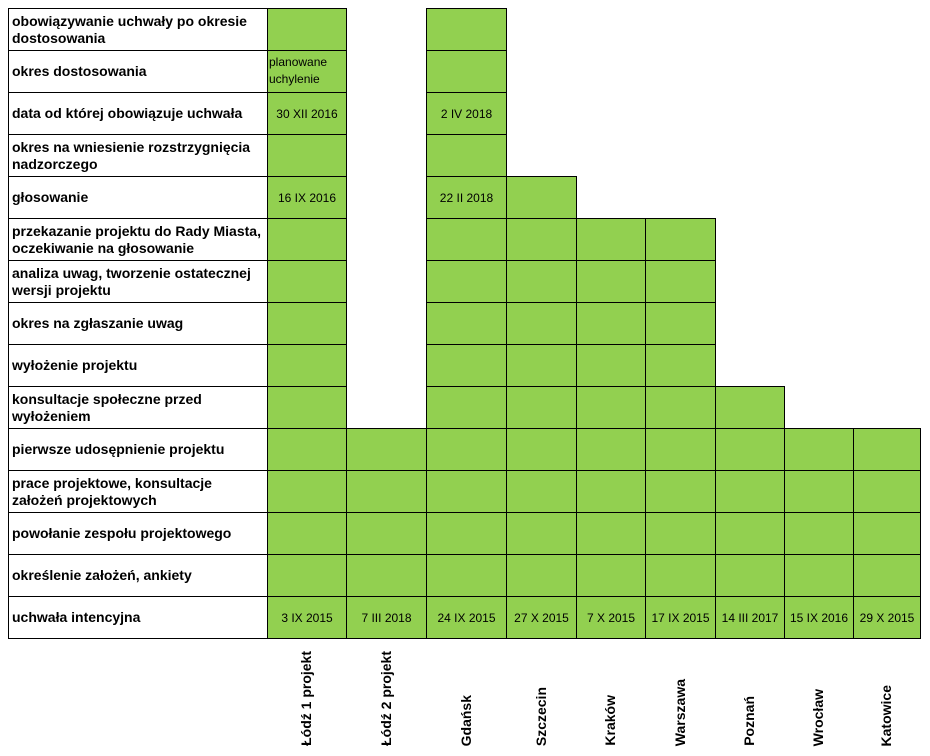  Describe the element at coordinates (465, 720) in the screenshot. I see `city-label: Gdańsk` at that location.